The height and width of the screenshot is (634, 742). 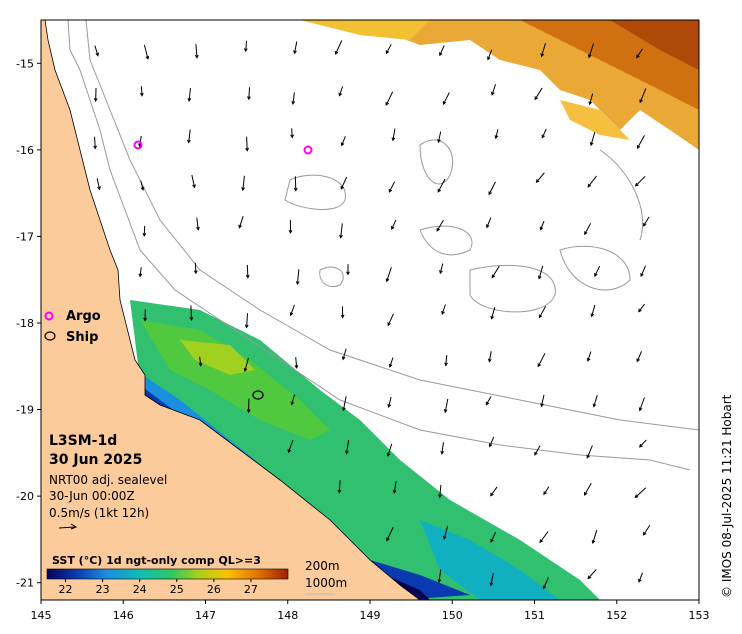 I want to click on lat-tick-label: -20, so click(x=25, y=496).